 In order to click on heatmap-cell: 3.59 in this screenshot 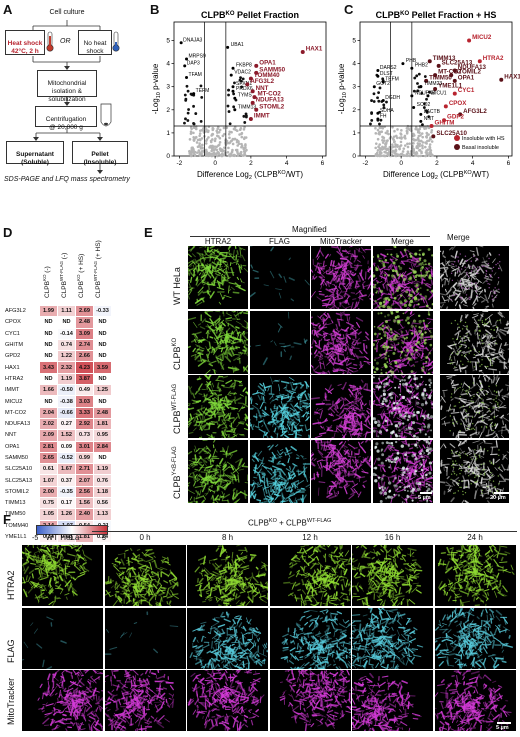, I will do `click(102, 367)`.